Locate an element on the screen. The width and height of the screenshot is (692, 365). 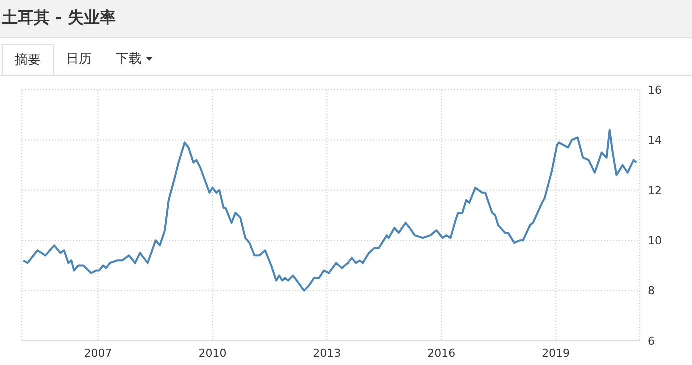
y-tick-label: 6 is located at coordinates (651, 341).